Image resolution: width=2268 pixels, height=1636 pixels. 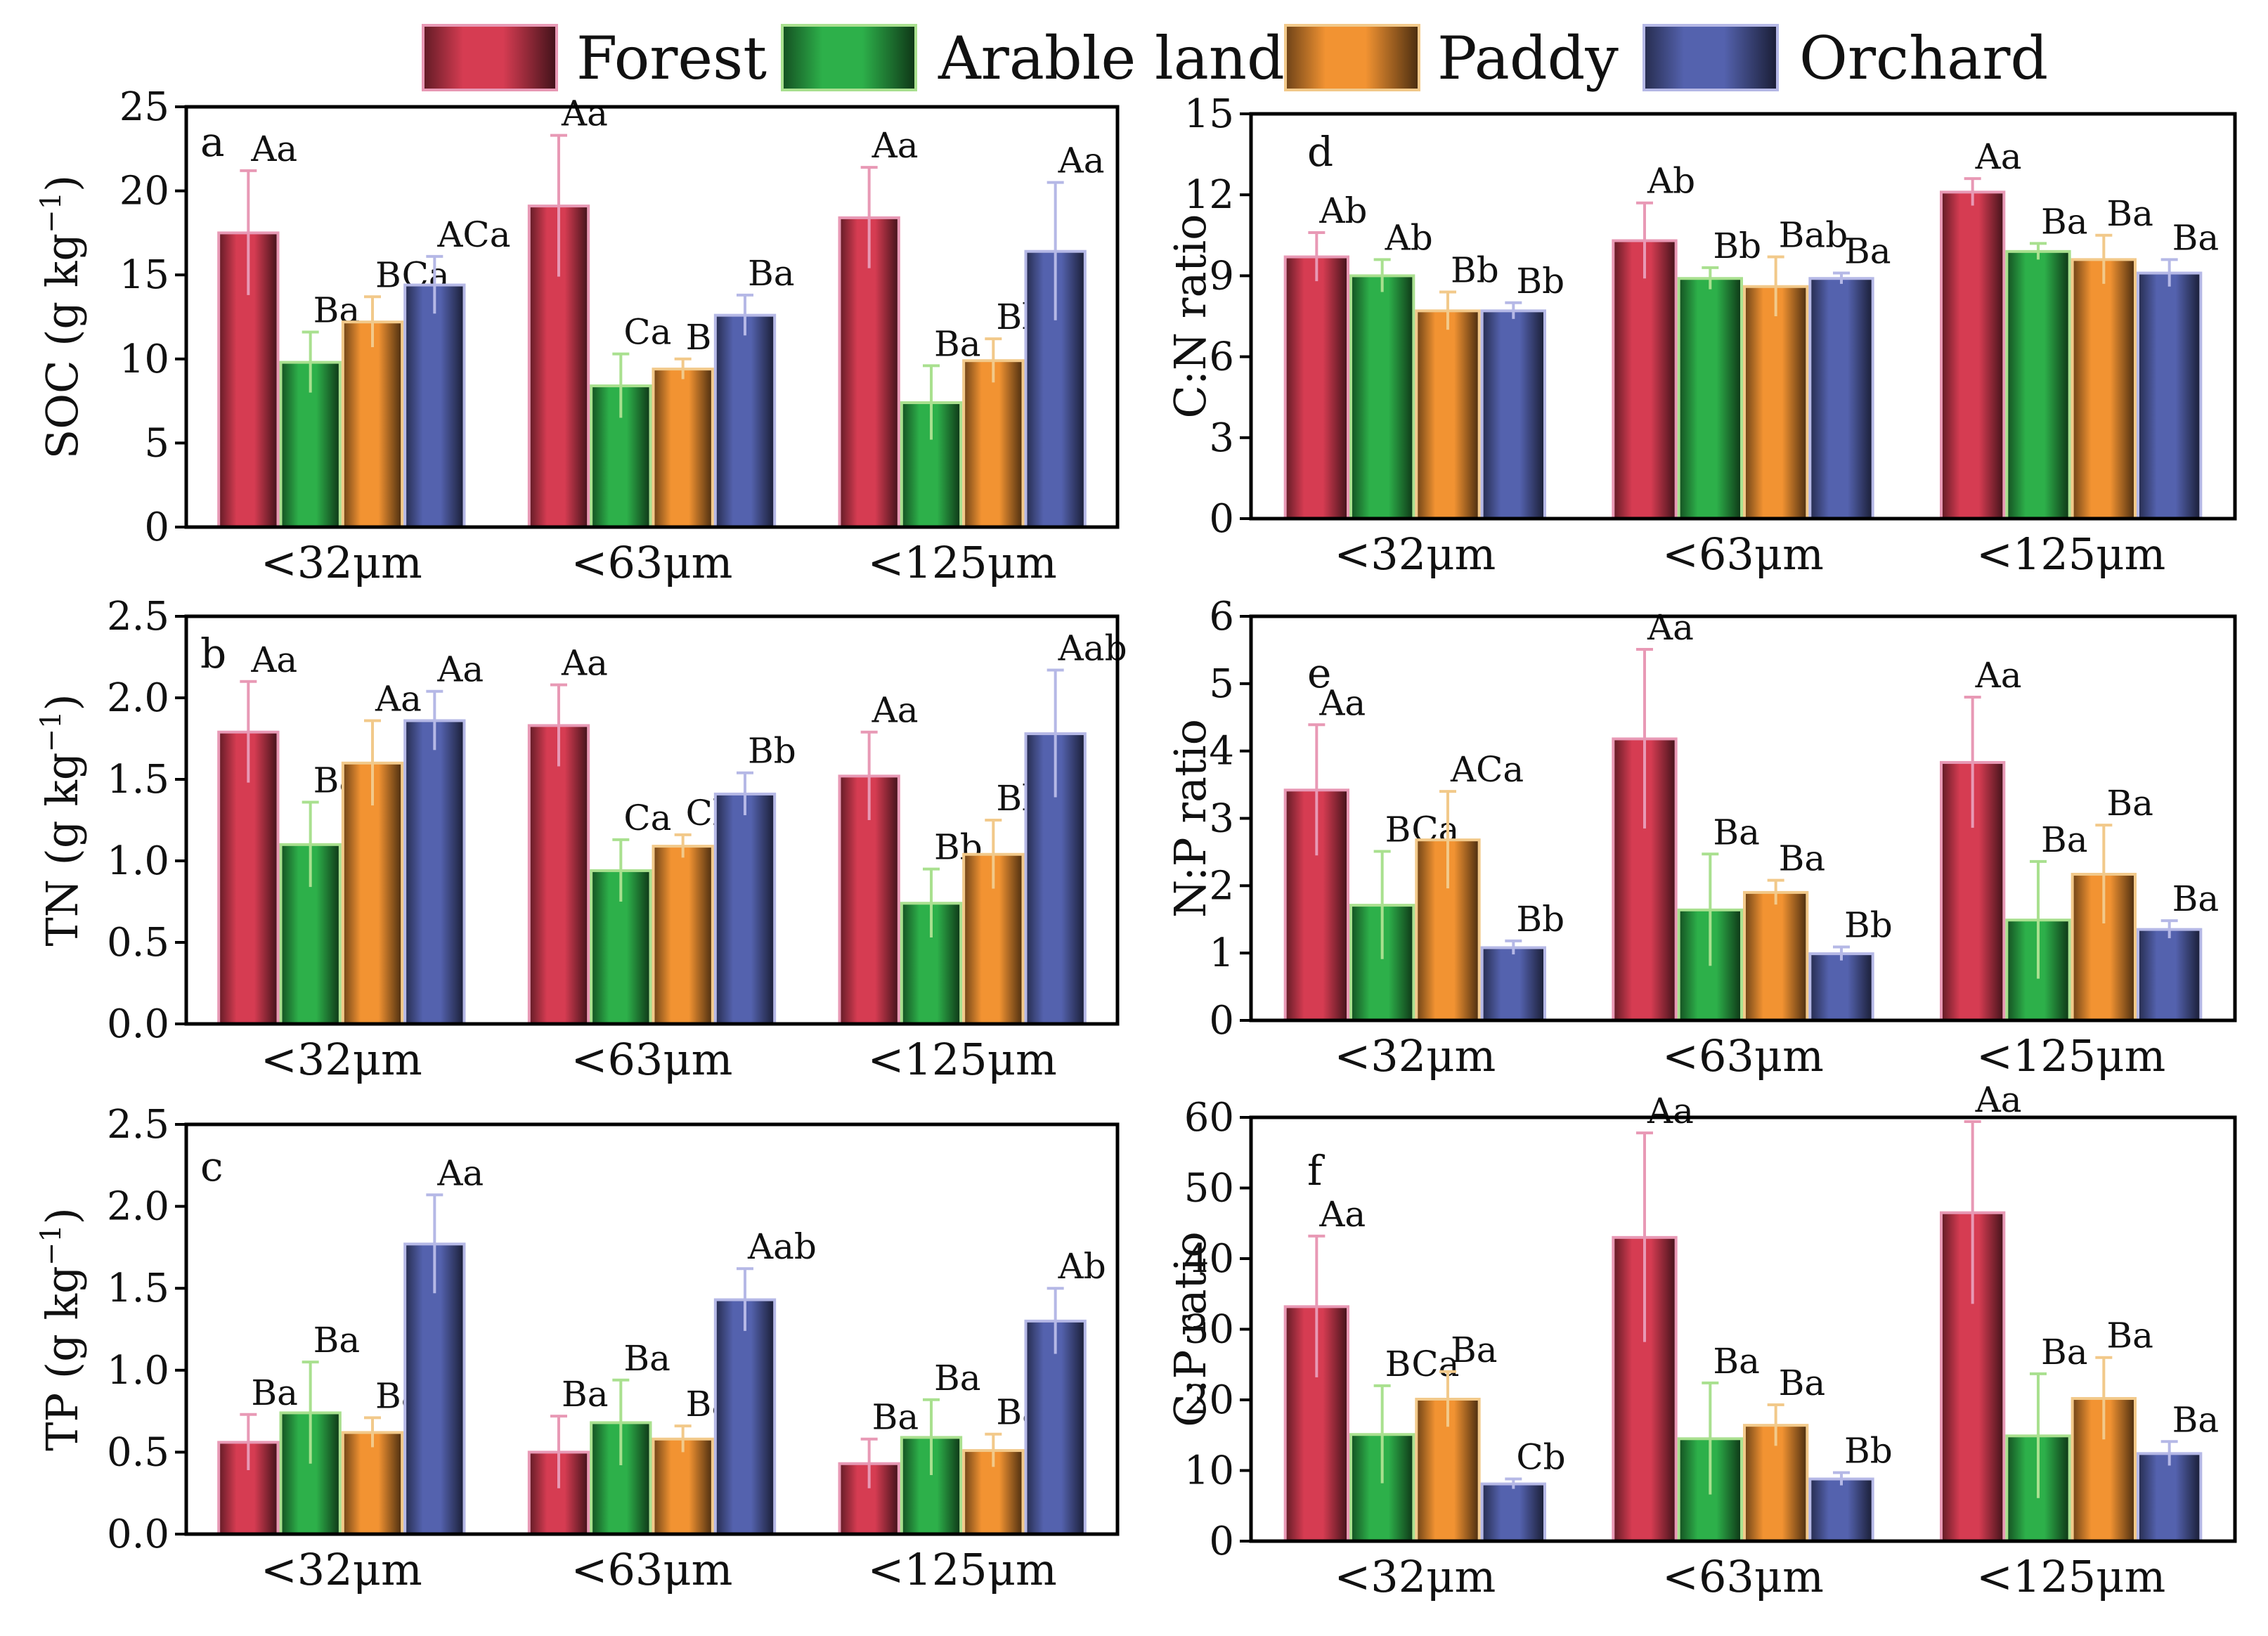 What do you see at coordinates (1221, 953) in the screenshot?
I see `y-tick-label: 1` at bounding box center [1221, 953].